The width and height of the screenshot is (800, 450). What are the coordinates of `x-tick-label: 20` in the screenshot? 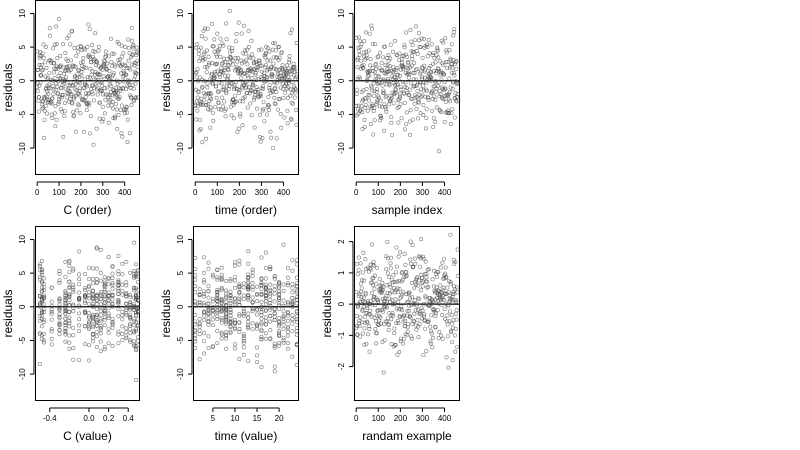 It's located at (279, 418).